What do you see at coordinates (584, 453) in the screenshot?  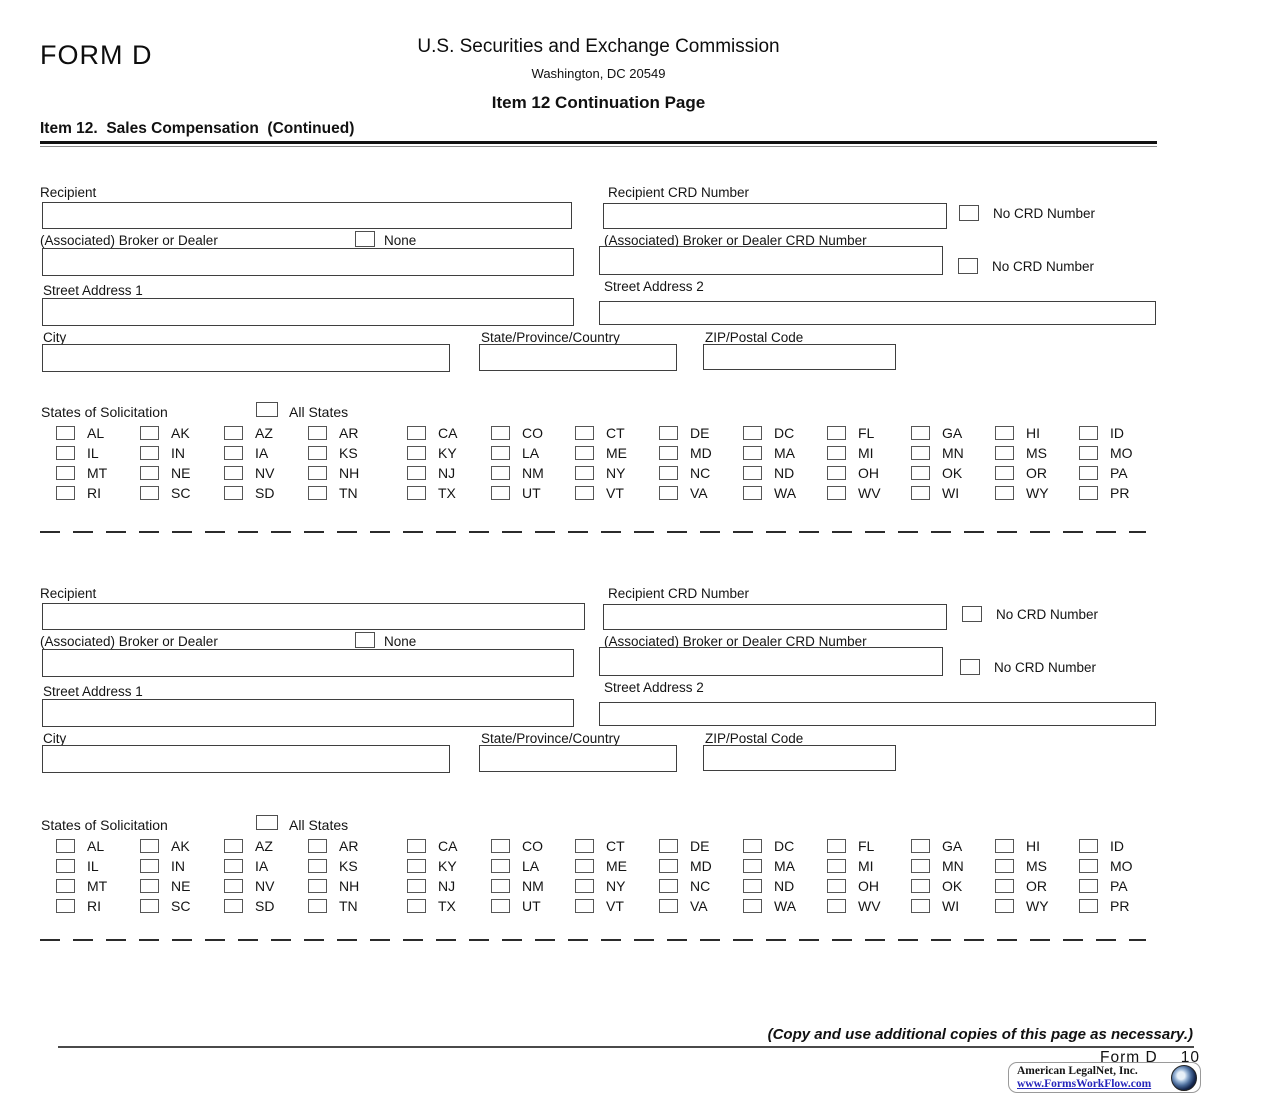 I see `state-checkbox-me` at bounding box center [584, 453].